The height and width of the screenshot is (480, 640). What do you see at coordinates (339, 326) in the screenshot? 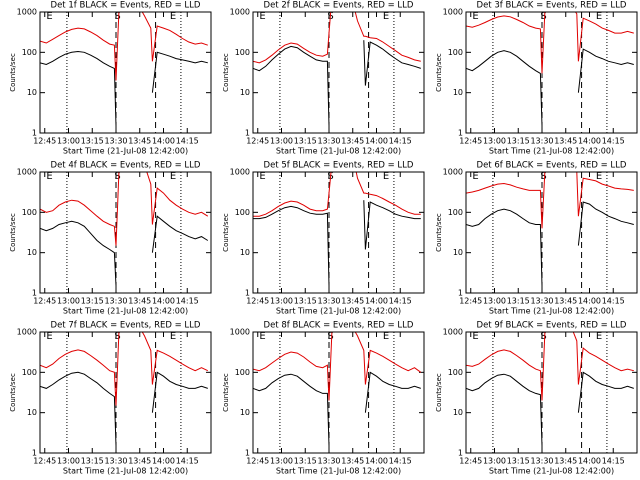
I see `chart-title: Det 8f BLACK = Events, RED = LLD` at bounding box center [339, 326].